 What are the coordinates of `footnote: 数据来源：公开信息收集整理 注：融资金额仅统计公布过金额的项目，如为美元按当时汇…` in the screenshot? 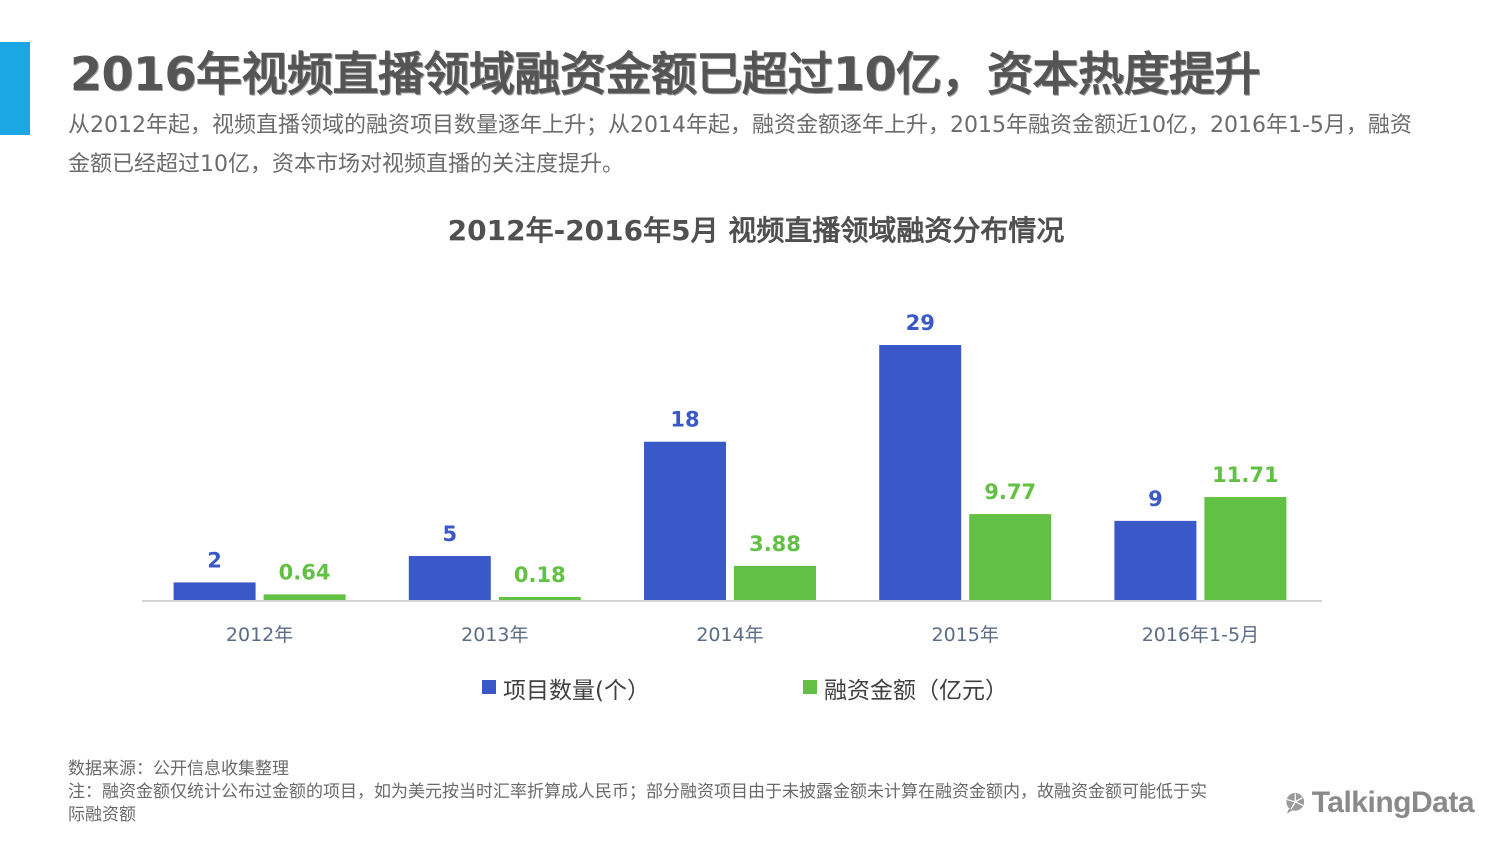 It's located at (638, 792).